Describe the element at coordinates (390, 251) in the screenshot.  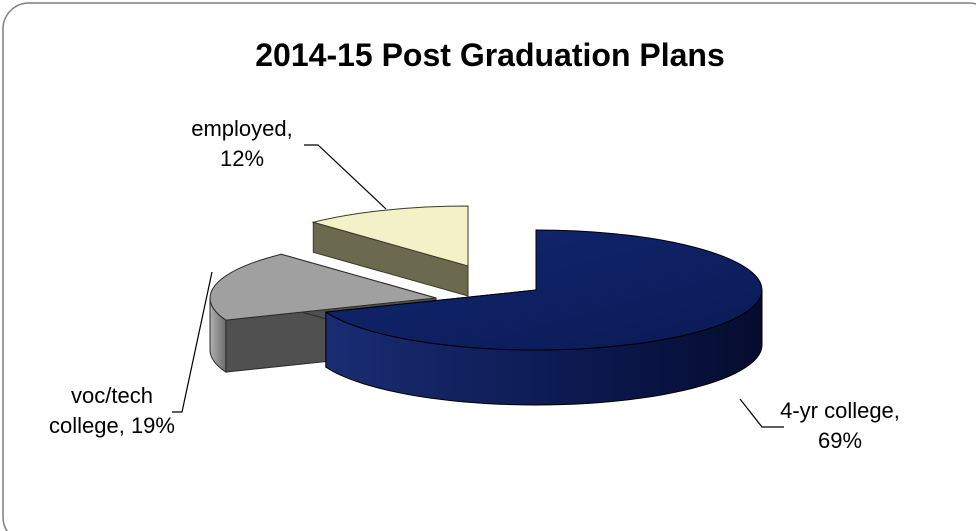
I see `pie-slice-employed` at that location.